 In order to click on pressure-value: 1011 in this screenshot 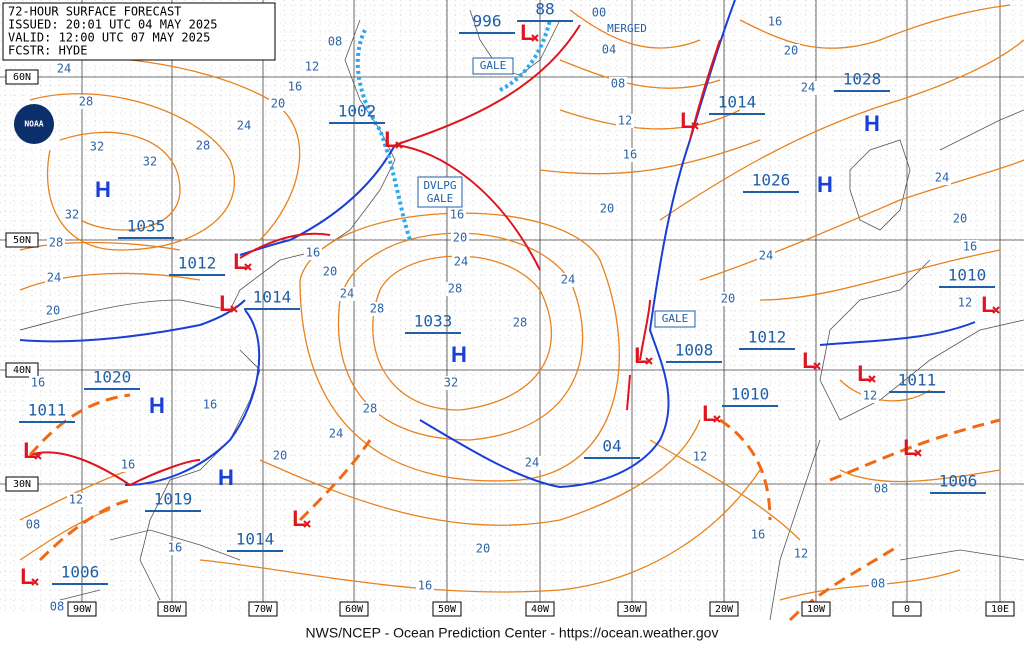, I will do `click(917, 380)`.